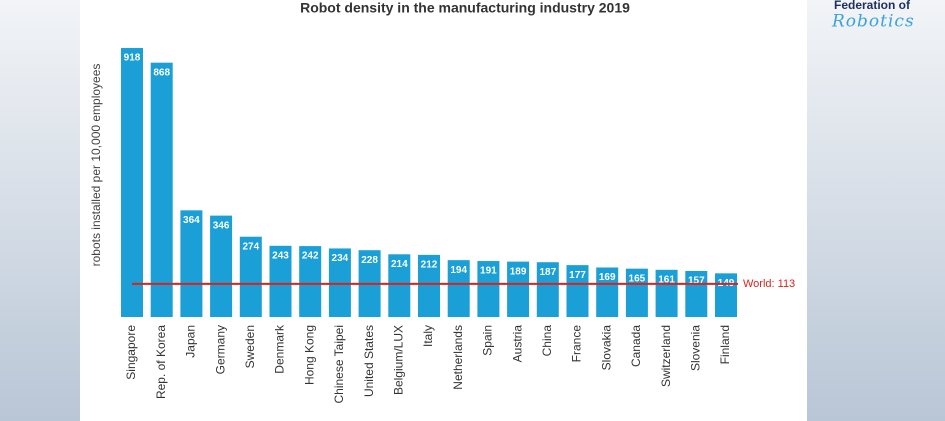 The image size is (945, 421). I want to click on value-label: 243, so click(280, 255).